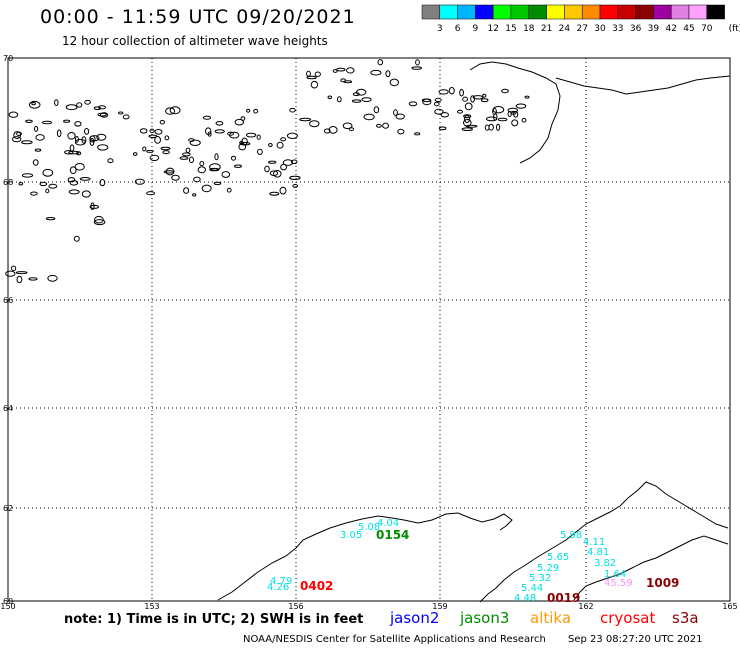  What do you see at coordinates (670, 29) in the screenshot?
I see `colorbar-tick-label: 42` at bounding box center [670, 29].